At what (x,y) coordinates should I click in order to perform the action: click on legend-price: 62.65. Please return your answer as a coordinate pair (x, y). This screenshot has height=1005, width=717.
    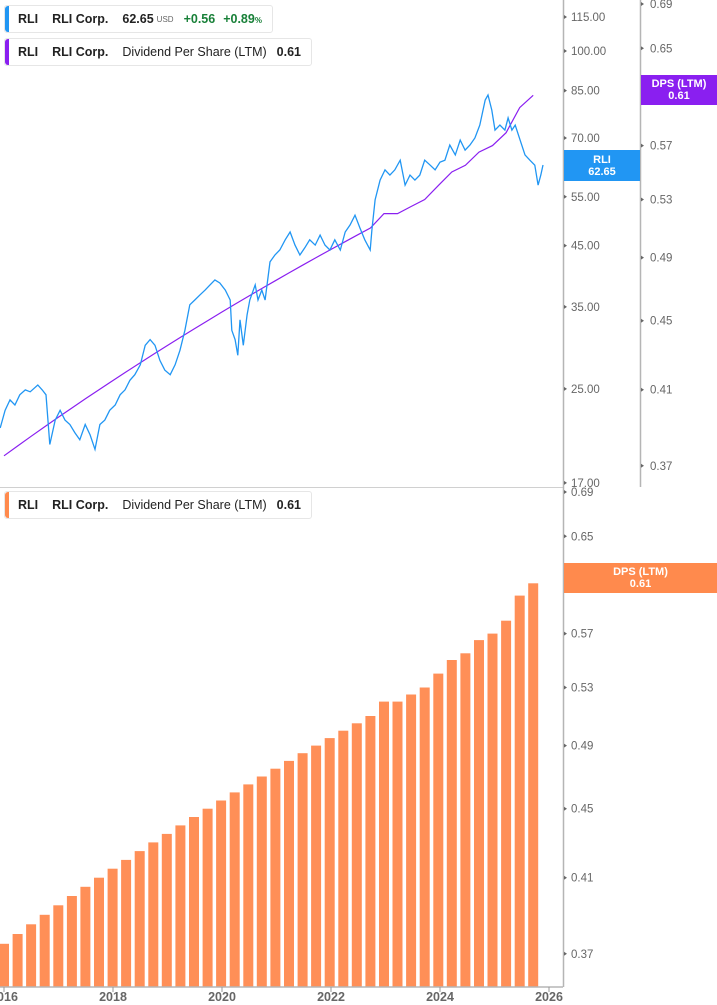
    Looking at the image, I should click on (138, 19).